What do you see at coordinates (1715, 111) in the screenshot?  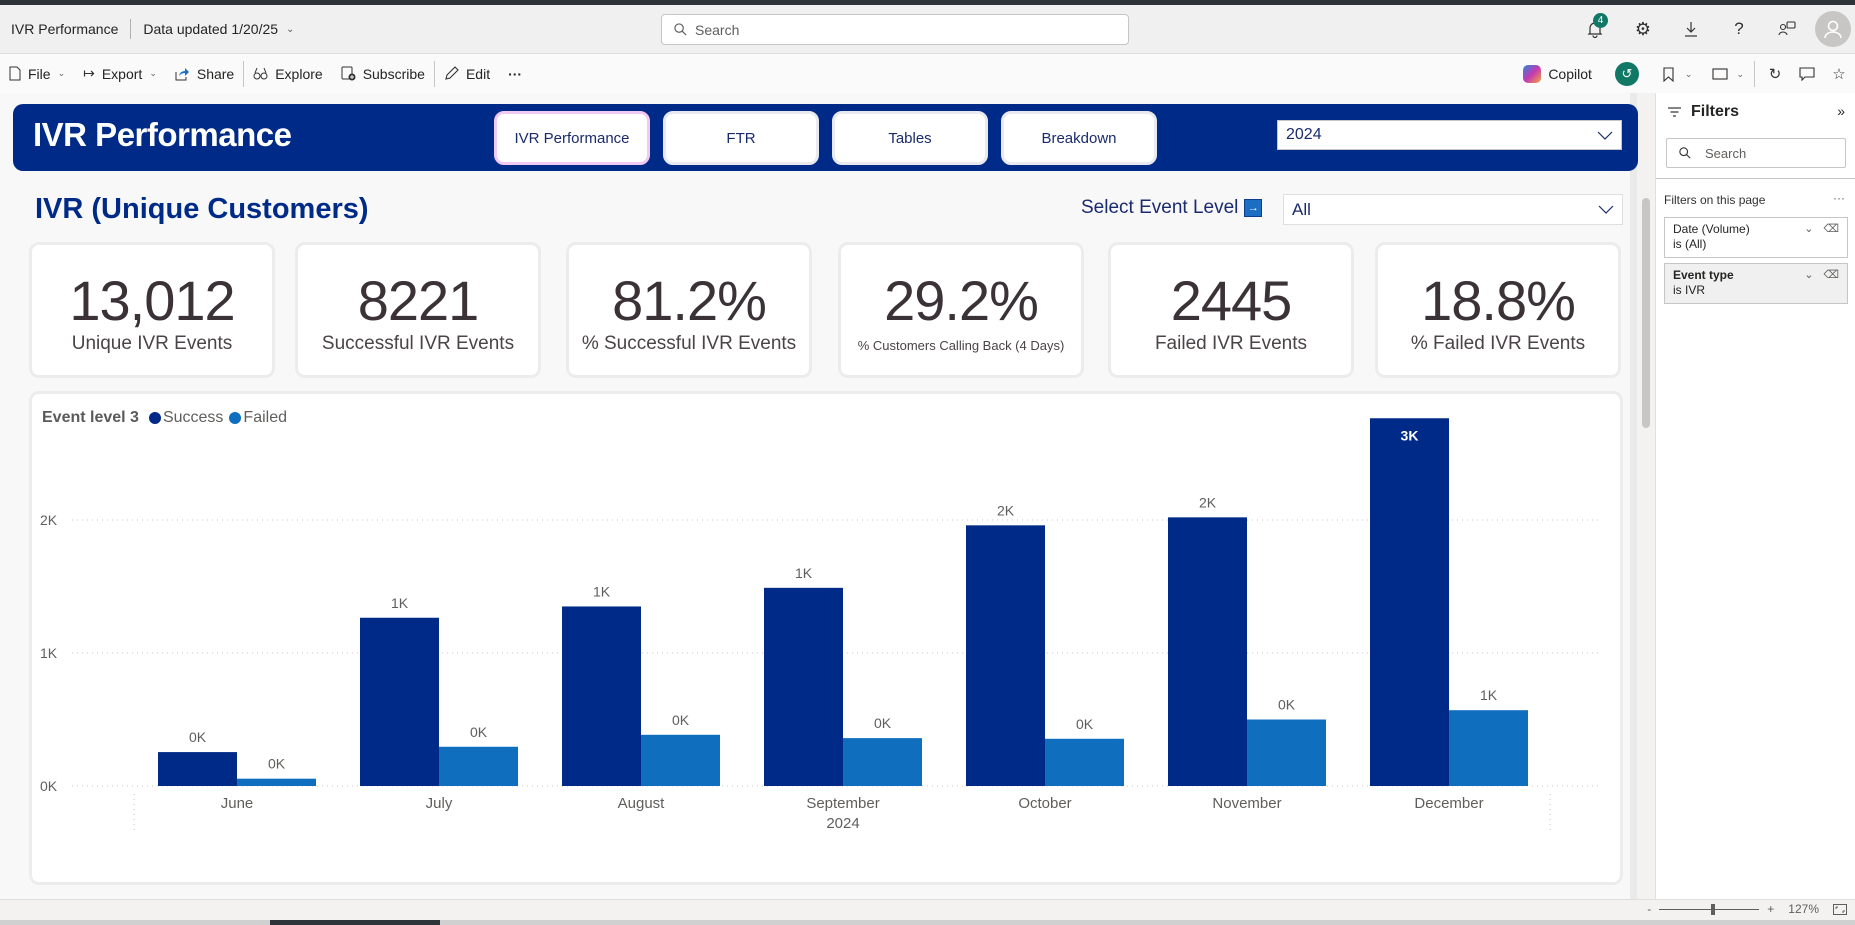 I see `filters-title: Filters` at bounding box center [1715, 111].